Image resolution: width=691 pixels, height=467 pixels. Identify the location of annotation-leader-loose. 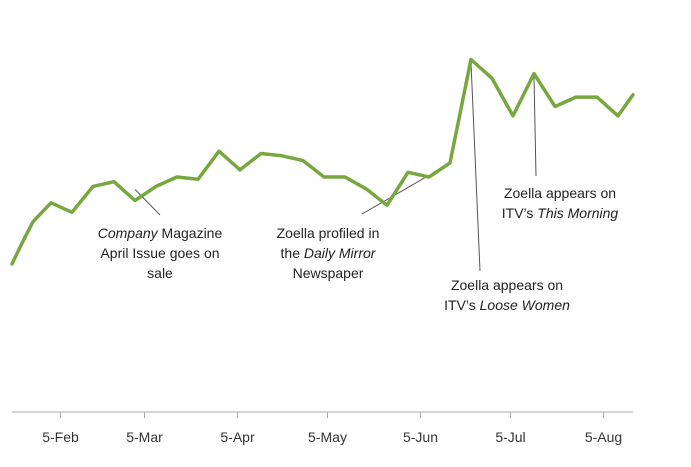
(475, 167).